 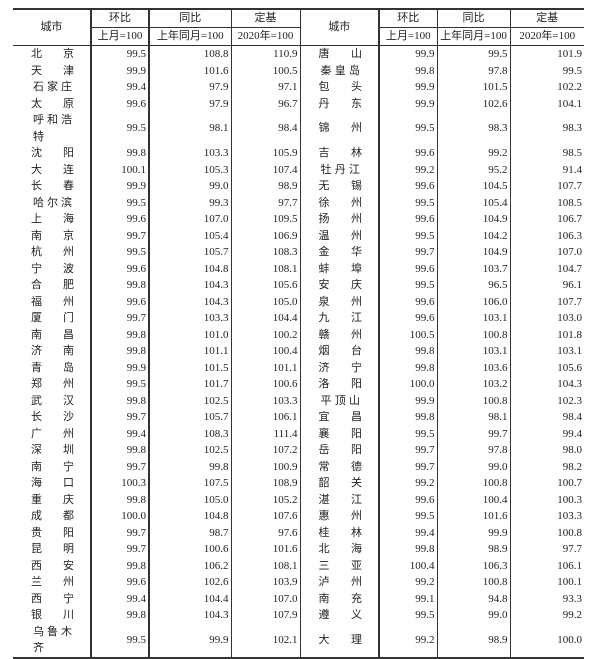 What do you see at coordinates (265, 615) in the screenshot?
I see `cell-base: 107.9` at bounding box center [265, 615].